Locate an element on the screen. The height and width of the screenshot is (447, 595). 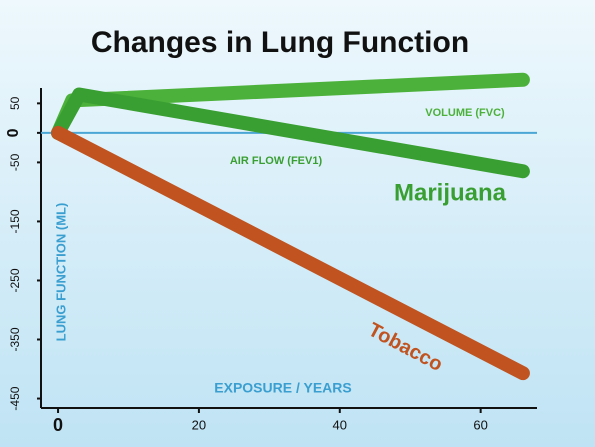
series-label: AIR FLOW (FEV1) is located at coordinates (276, 161).